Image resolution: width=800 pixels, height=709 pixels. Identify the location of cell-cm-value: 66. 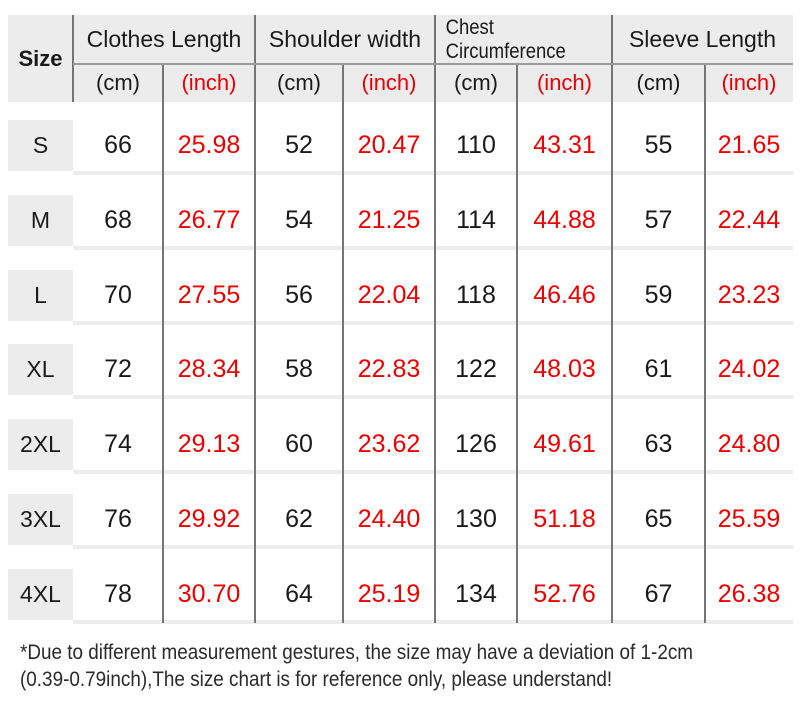
(118, 145).